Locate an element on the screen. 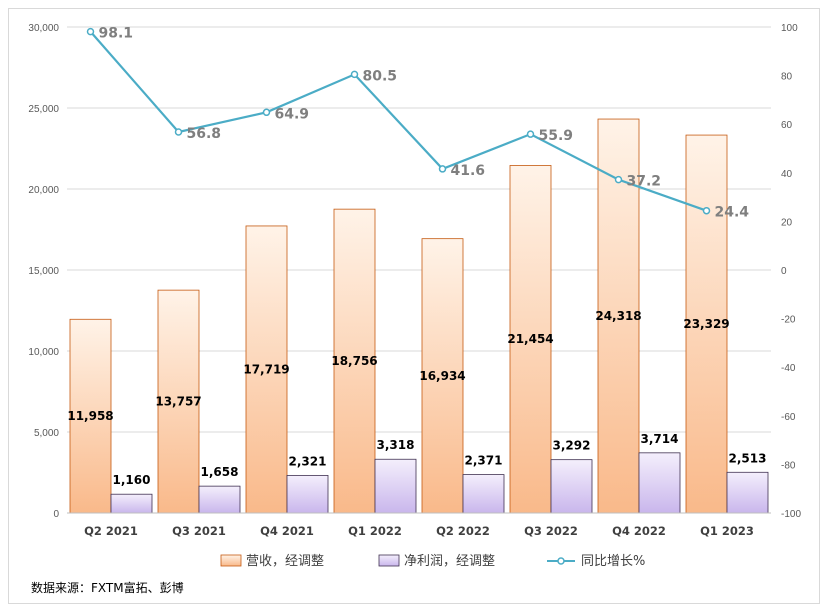  net-profit-label: 2,513 is located at coordinates (748, 458).